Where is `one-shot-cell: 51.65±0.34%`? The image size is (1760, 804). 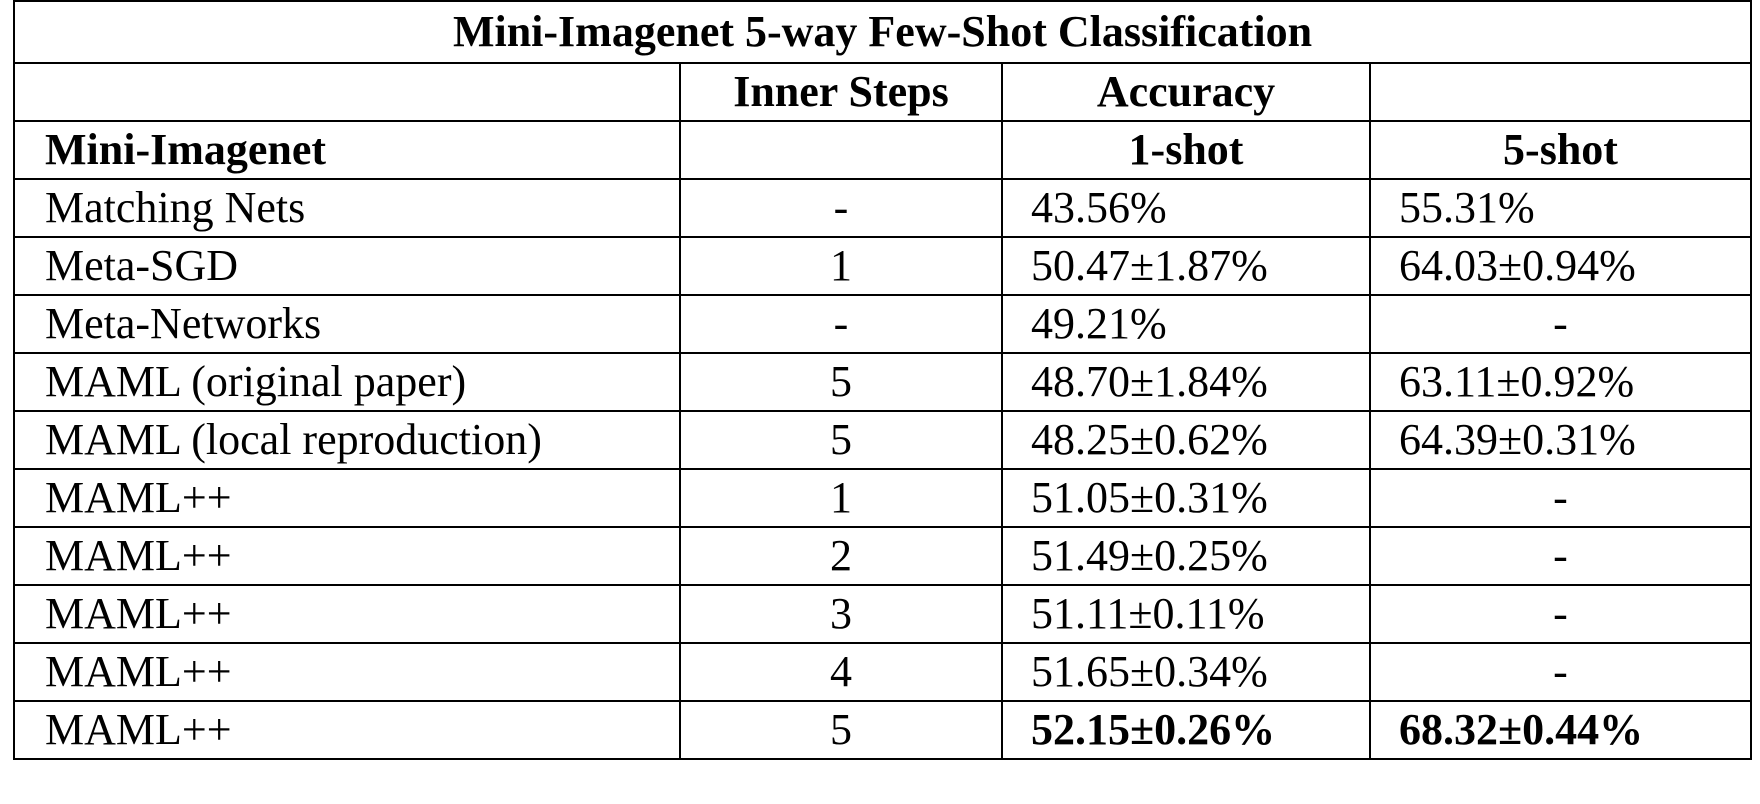 one-shot-cell: 51.65±0.34% is located at coordinates (1186, 672).